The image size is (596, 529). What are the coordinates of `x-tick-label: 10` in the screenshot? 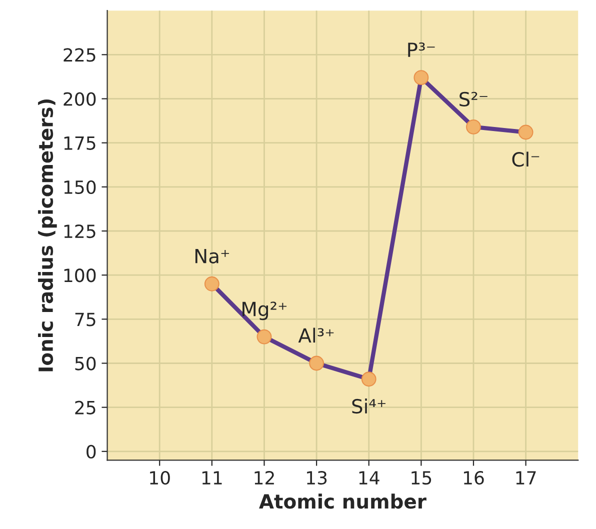 It's located at (160, 477).